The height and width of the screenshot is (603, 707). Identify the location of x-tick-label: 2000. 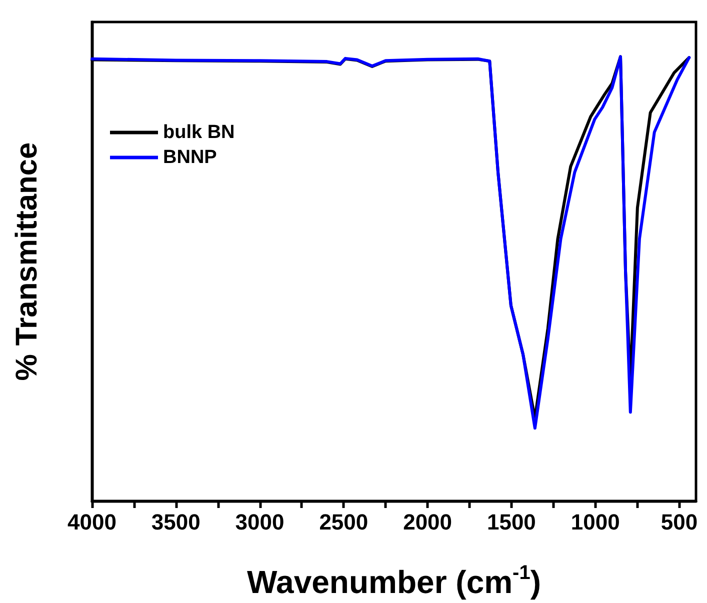
(427, 522).